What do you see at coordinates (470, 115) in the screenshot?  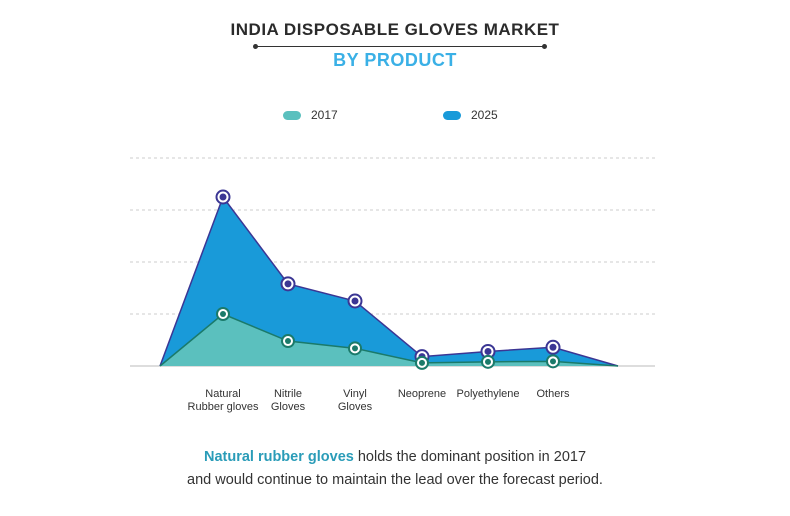 I see `legend-item-2025: 2025` at bounding box center [470, 115].